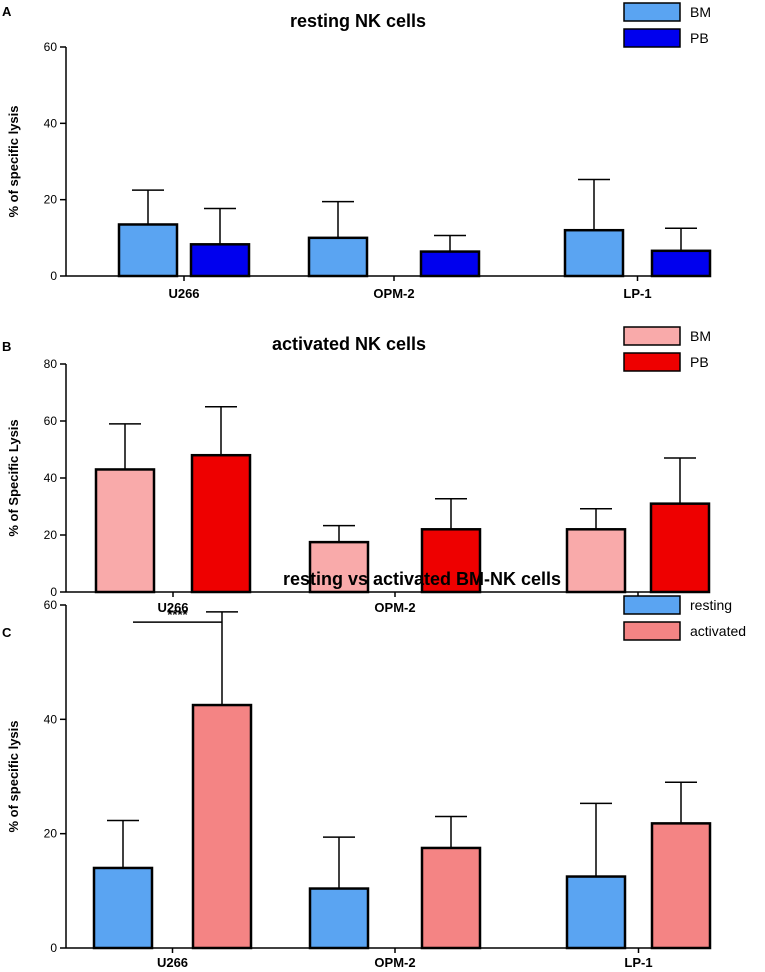 The width and height of the screenshot is (765, 972). I want to click on chart-title: resting vs activated BM-NK cells, so click(422, 579).